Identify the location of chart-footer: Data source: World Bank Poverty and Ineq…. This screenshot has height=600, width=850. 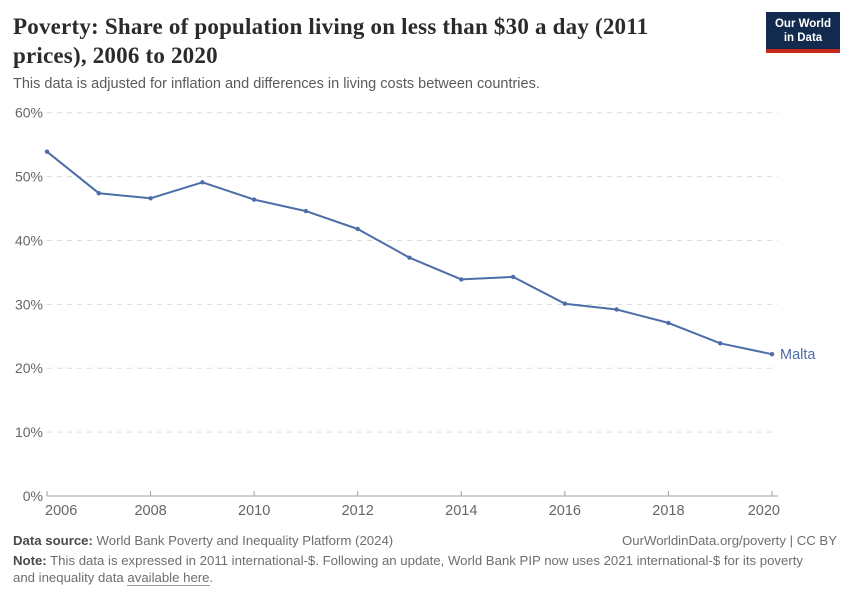
(425, 559).